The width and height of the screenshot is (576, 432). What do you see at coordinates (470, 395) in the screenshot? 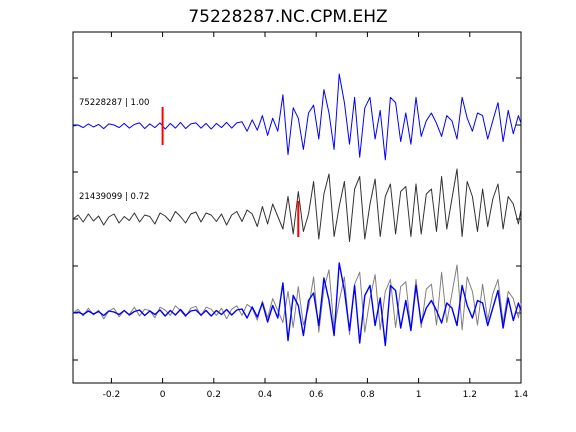
I see `x-tick-label: 1.2` at bounding box center [470, 395].